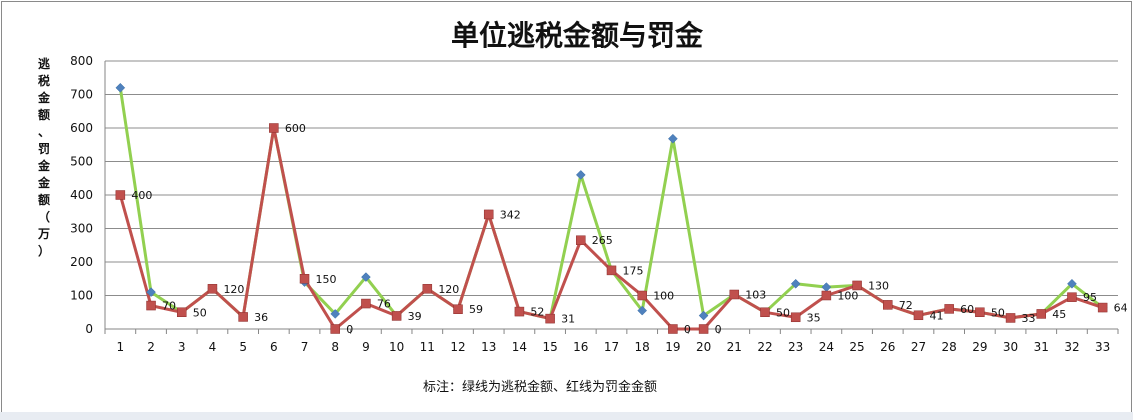 The height and width of the screenshot is (420, 1133). What do you see at coordinates (1059, 314) in the screenshot?
I see `data-label: 45` at bounding box center [1059, 314].